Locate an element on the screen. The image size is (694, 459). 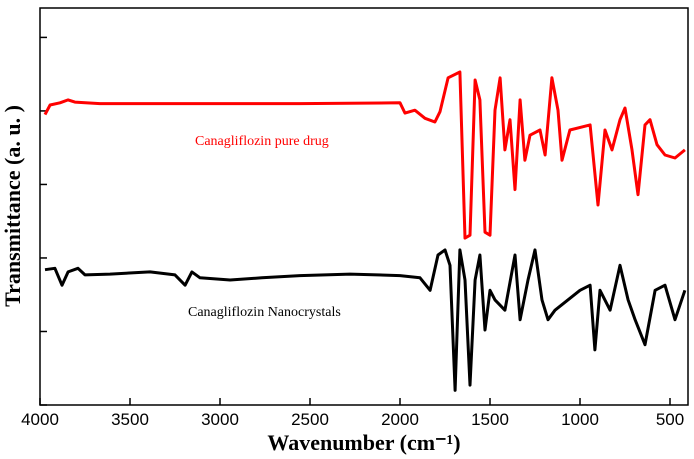
x-tick-label: 1500 is located at coordinates (490, 419).